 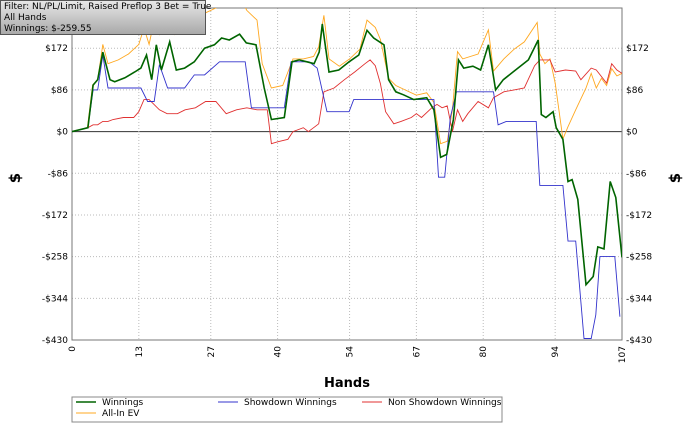 I want to click on y-tick-label: -$86, so click(x=58, y=174).